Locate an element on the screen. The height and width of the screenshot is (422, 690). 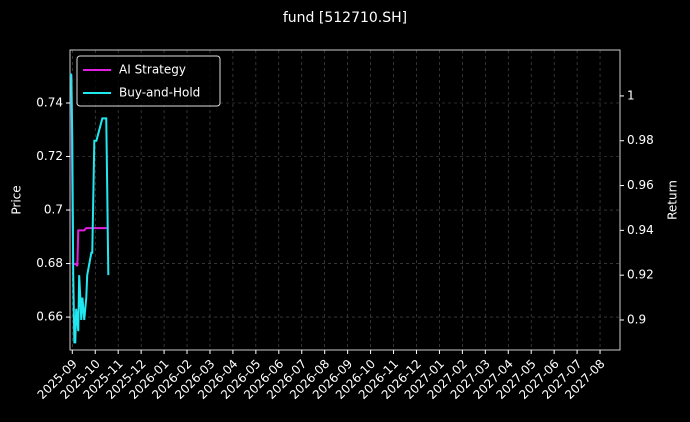
y-tick-label: 0.68 is located at coordinates (49, 263).